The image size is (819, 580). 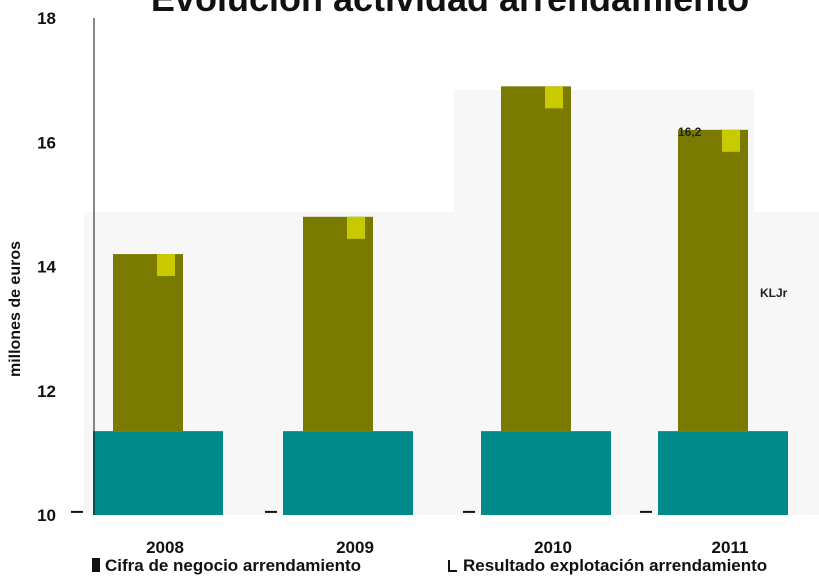 What do you see at coordinates (348, 473) in the screenshot?
I see `bar-base-2009` at bounding box center [348, 473].